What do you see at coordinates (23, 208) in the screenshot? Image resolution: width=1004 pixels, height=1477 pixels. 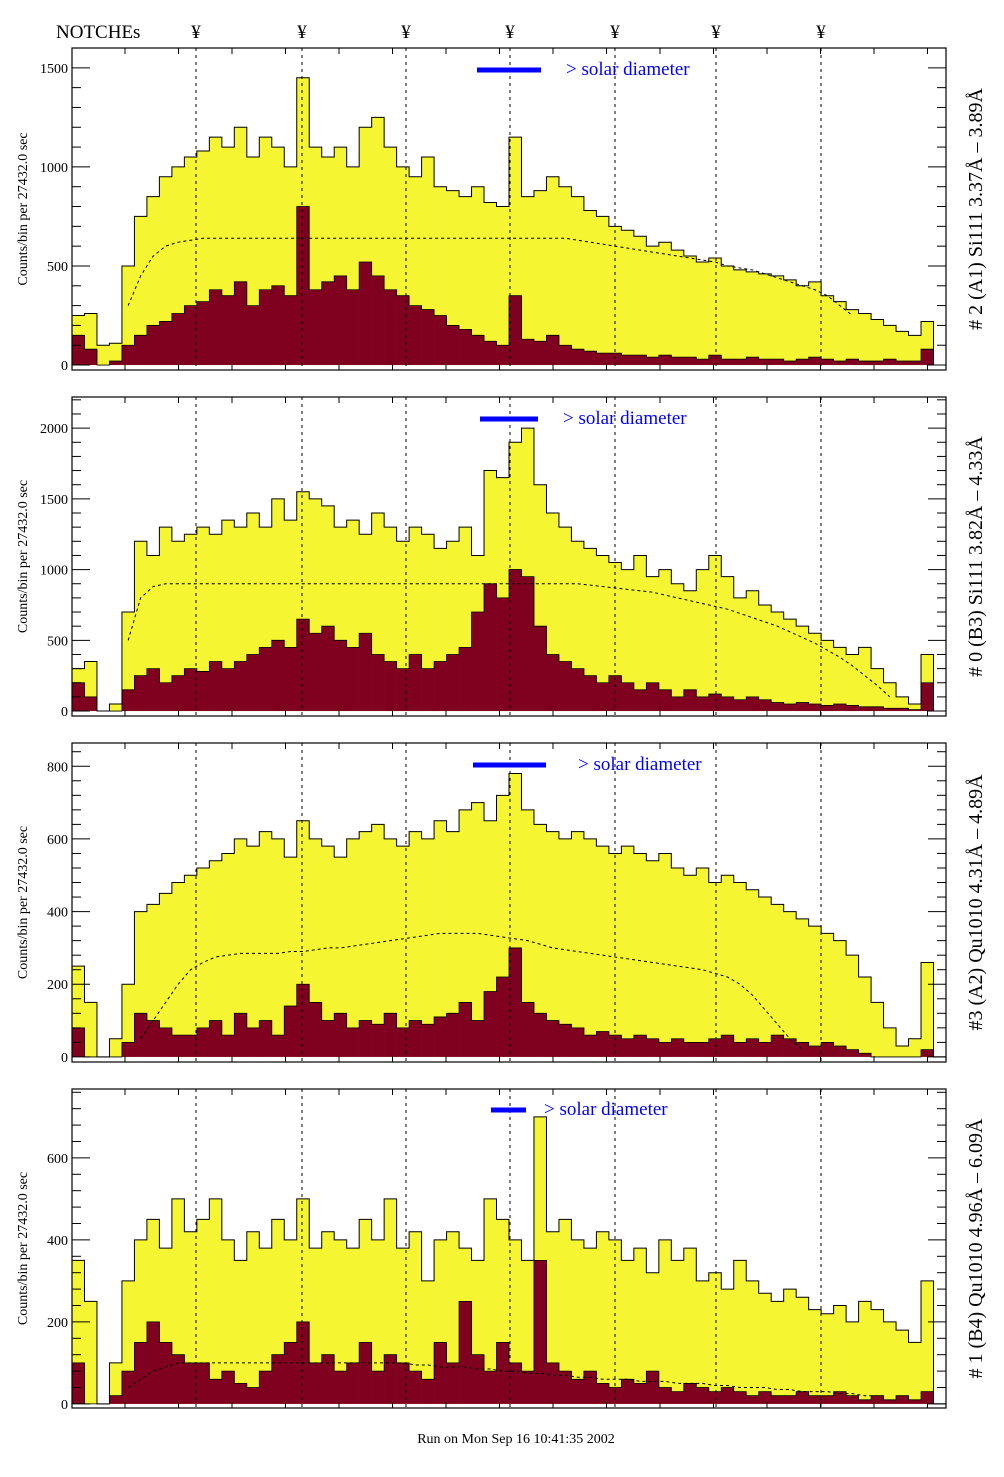 I see `y-axis-label: Counts/bin per 27432.0 sec` at bounding box center [23, 208].